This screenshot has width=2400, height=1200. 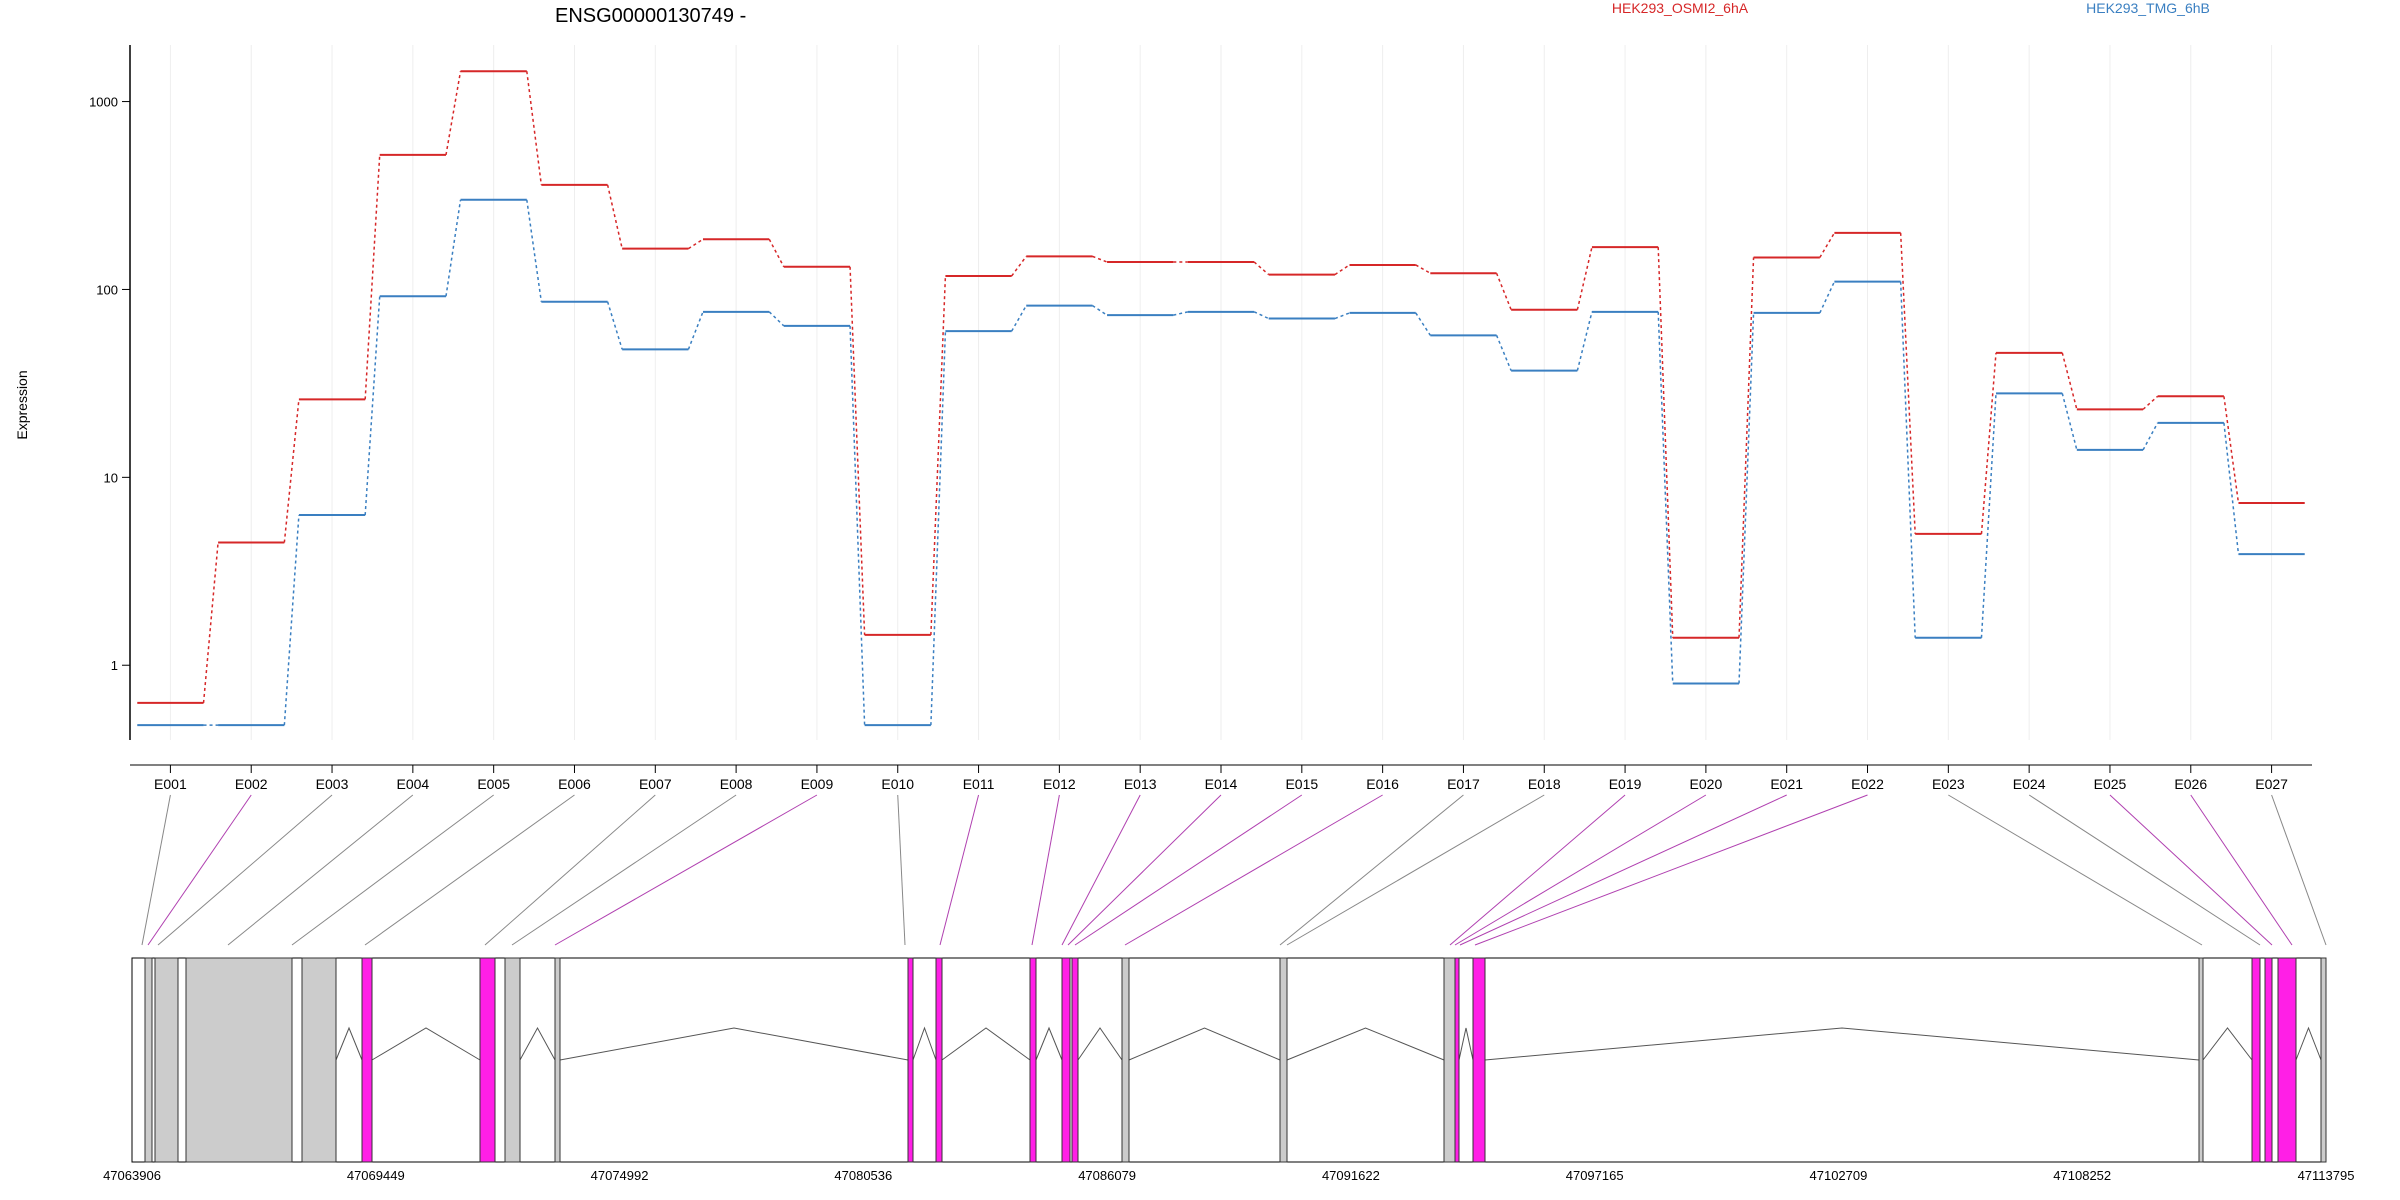 What do you see at coordinates (2029, 784) in the screenshot?
I see `x-tick-label: E024` at bounding box center [2029, 784].